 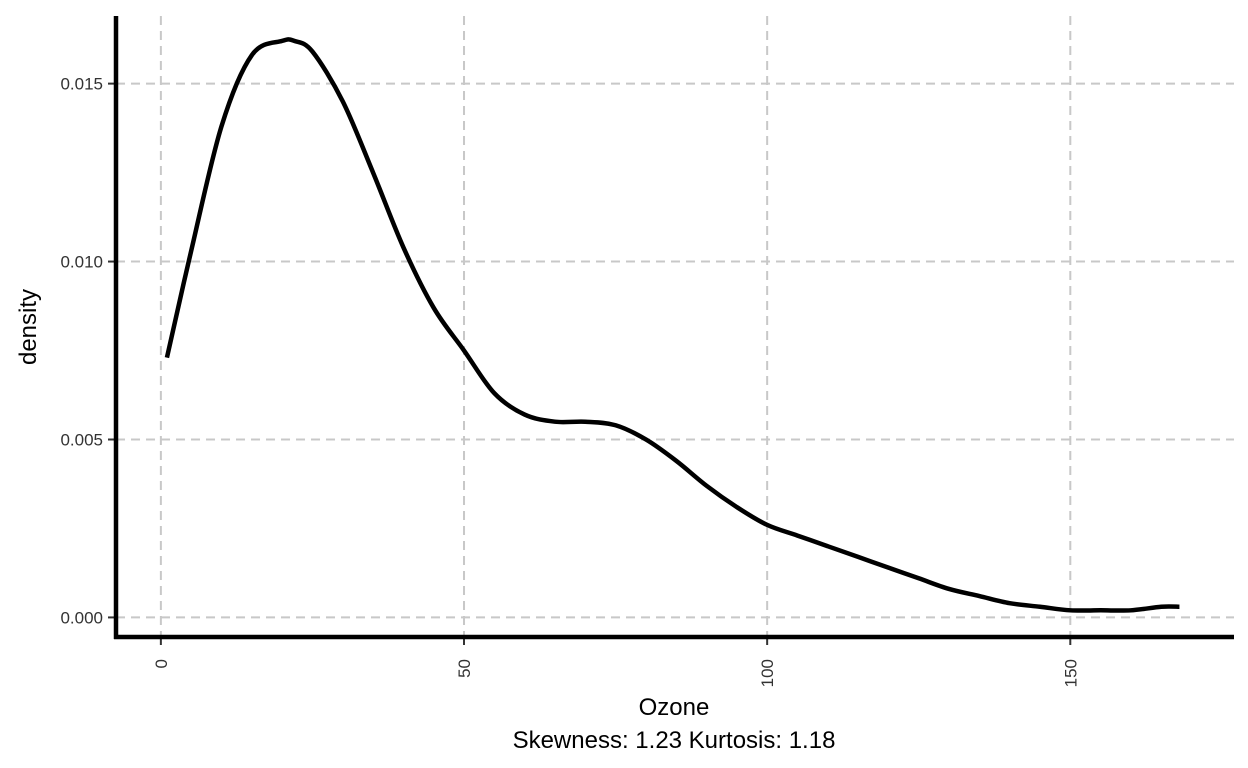 What do you see at coordinates (767, 673) in the screenshot?
I see `x-tick-label: 100` at bounding box center [767, 673].